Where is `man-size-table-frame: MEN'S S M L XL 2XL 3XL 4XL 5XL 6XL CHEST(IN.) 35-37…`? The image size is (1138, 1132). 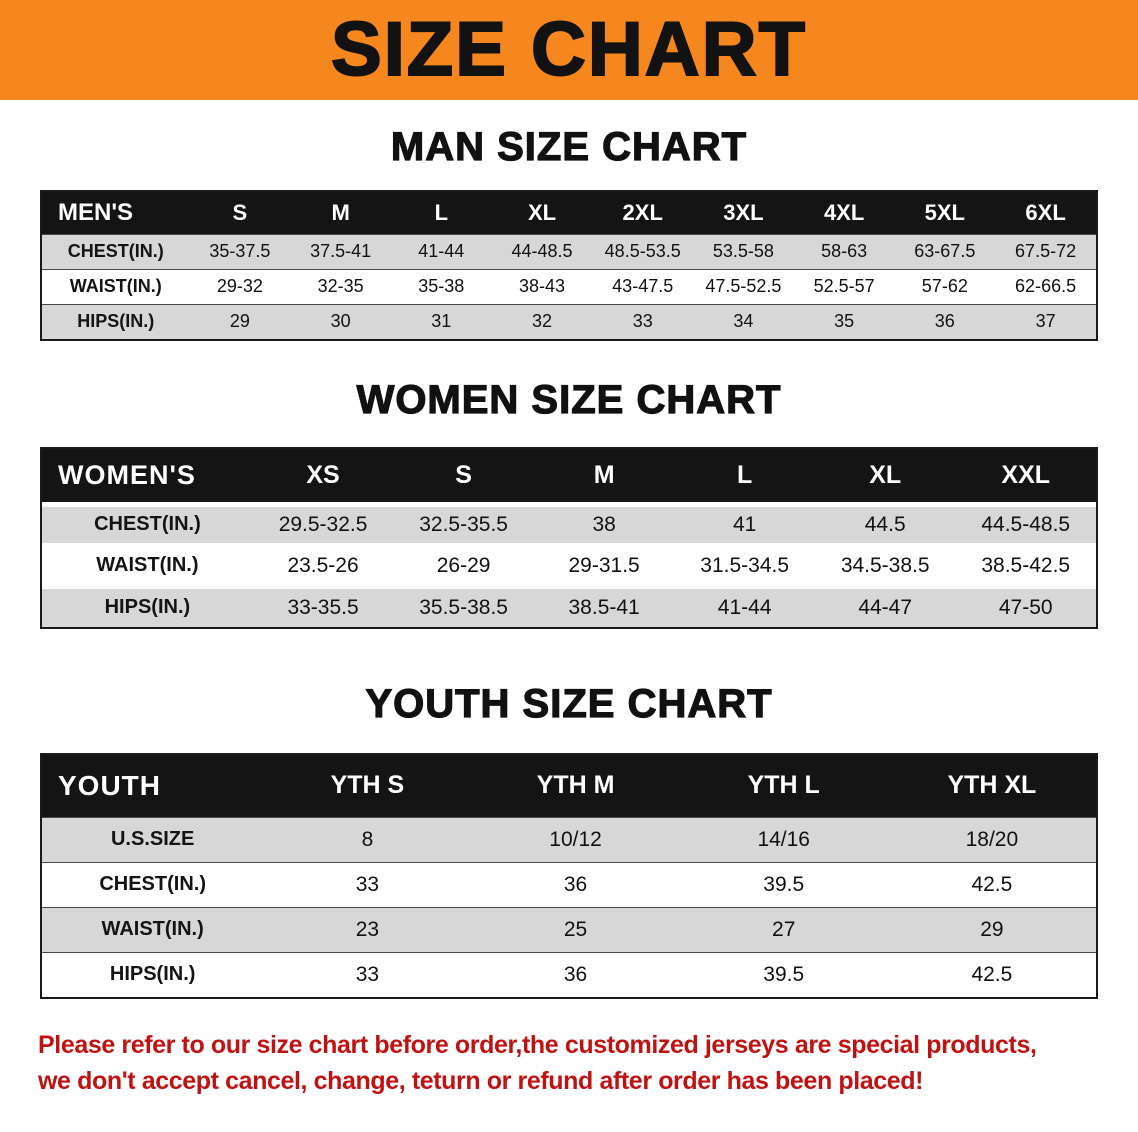
man-size-table-frame: MEN'S S M L XL 2XL 3XL 4XL 5XL 6XL CHEST(IN.) 35-37… is located at coordinates (569, 265).